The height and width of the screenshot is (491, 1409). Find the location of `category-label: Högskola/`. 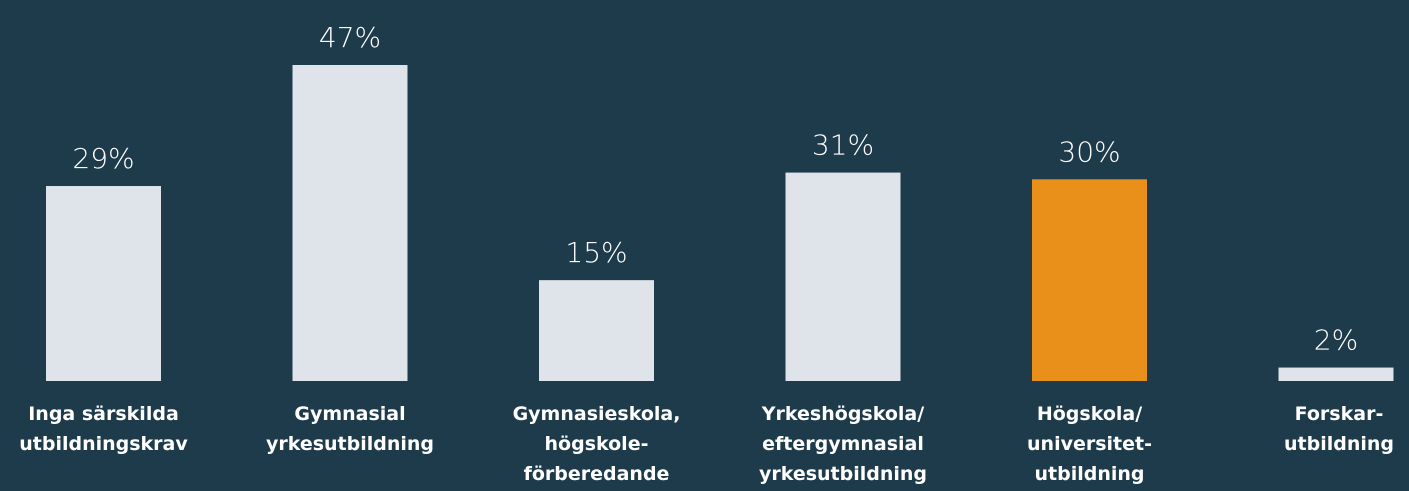

category-label: Högskola/ is located at coordinates (1089, 414).